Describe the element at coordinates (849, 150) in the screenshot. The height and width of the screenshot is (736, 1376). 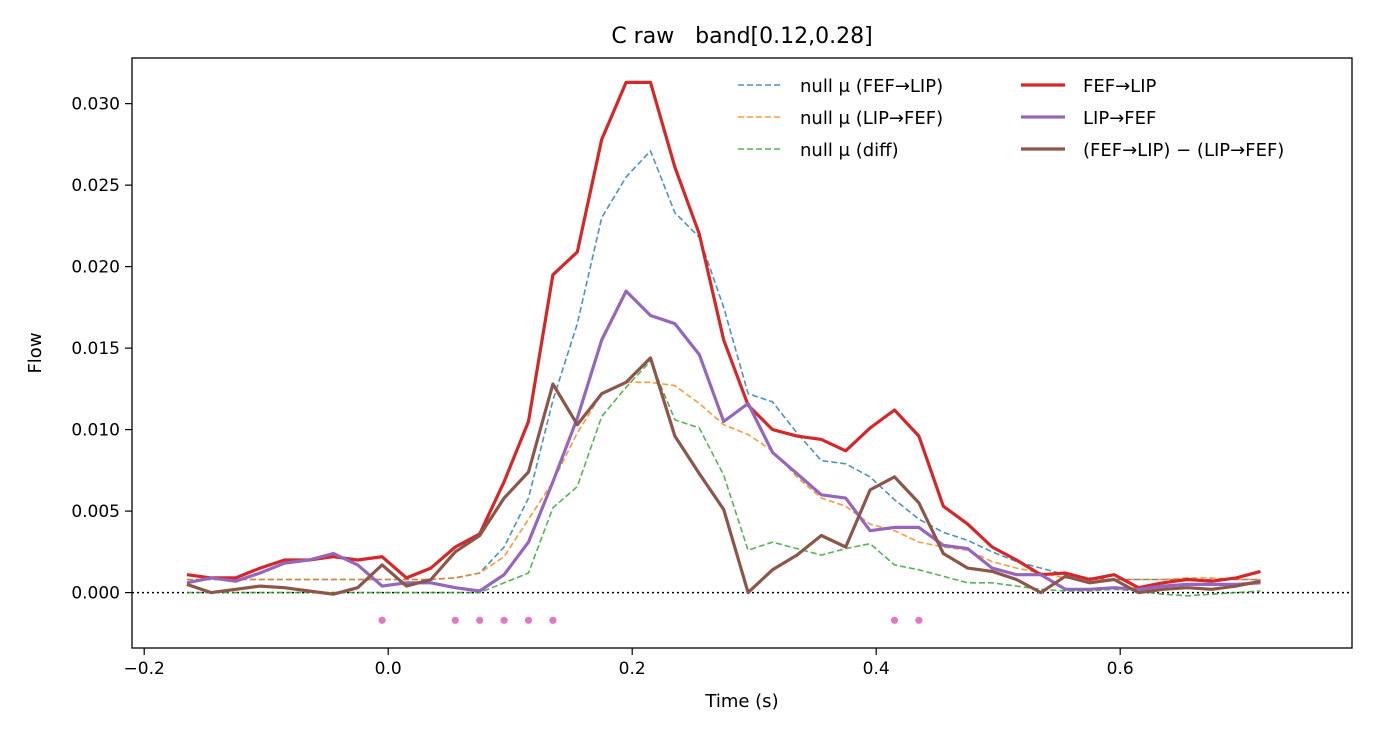
I see `legend-label-2: null μ (diff)` at that location.